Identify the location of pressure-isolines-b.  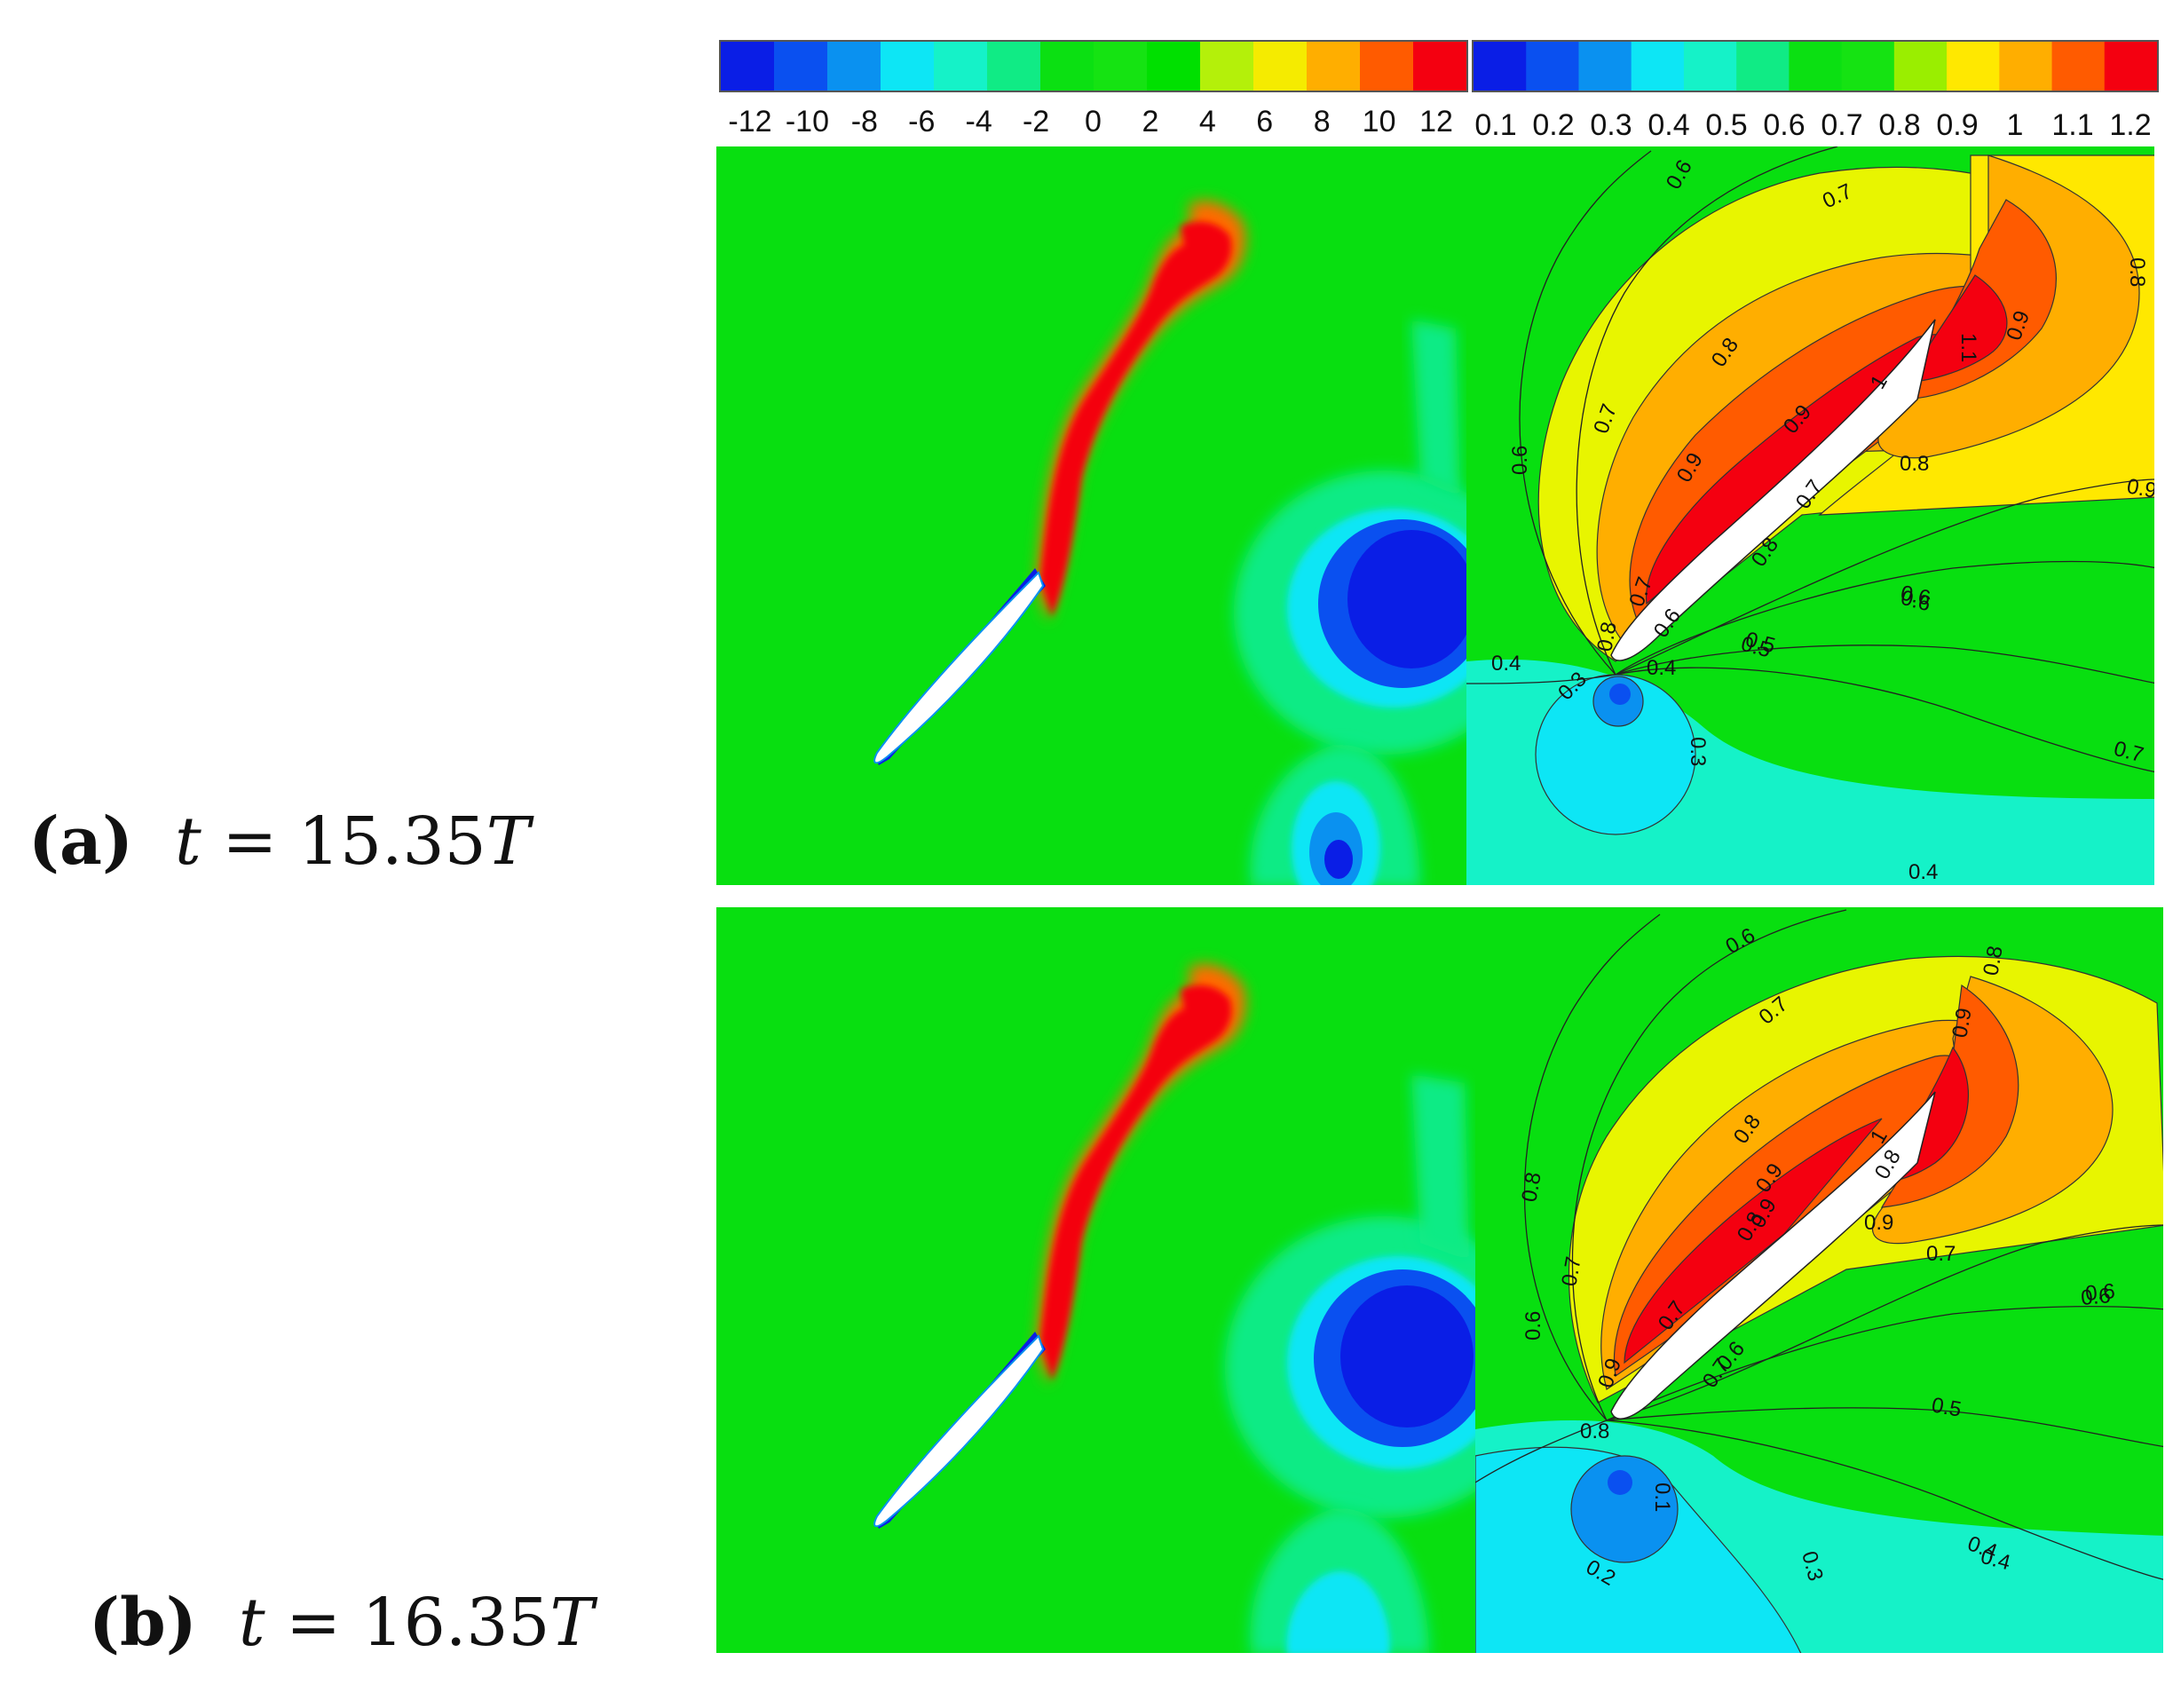
(1819, 1244).